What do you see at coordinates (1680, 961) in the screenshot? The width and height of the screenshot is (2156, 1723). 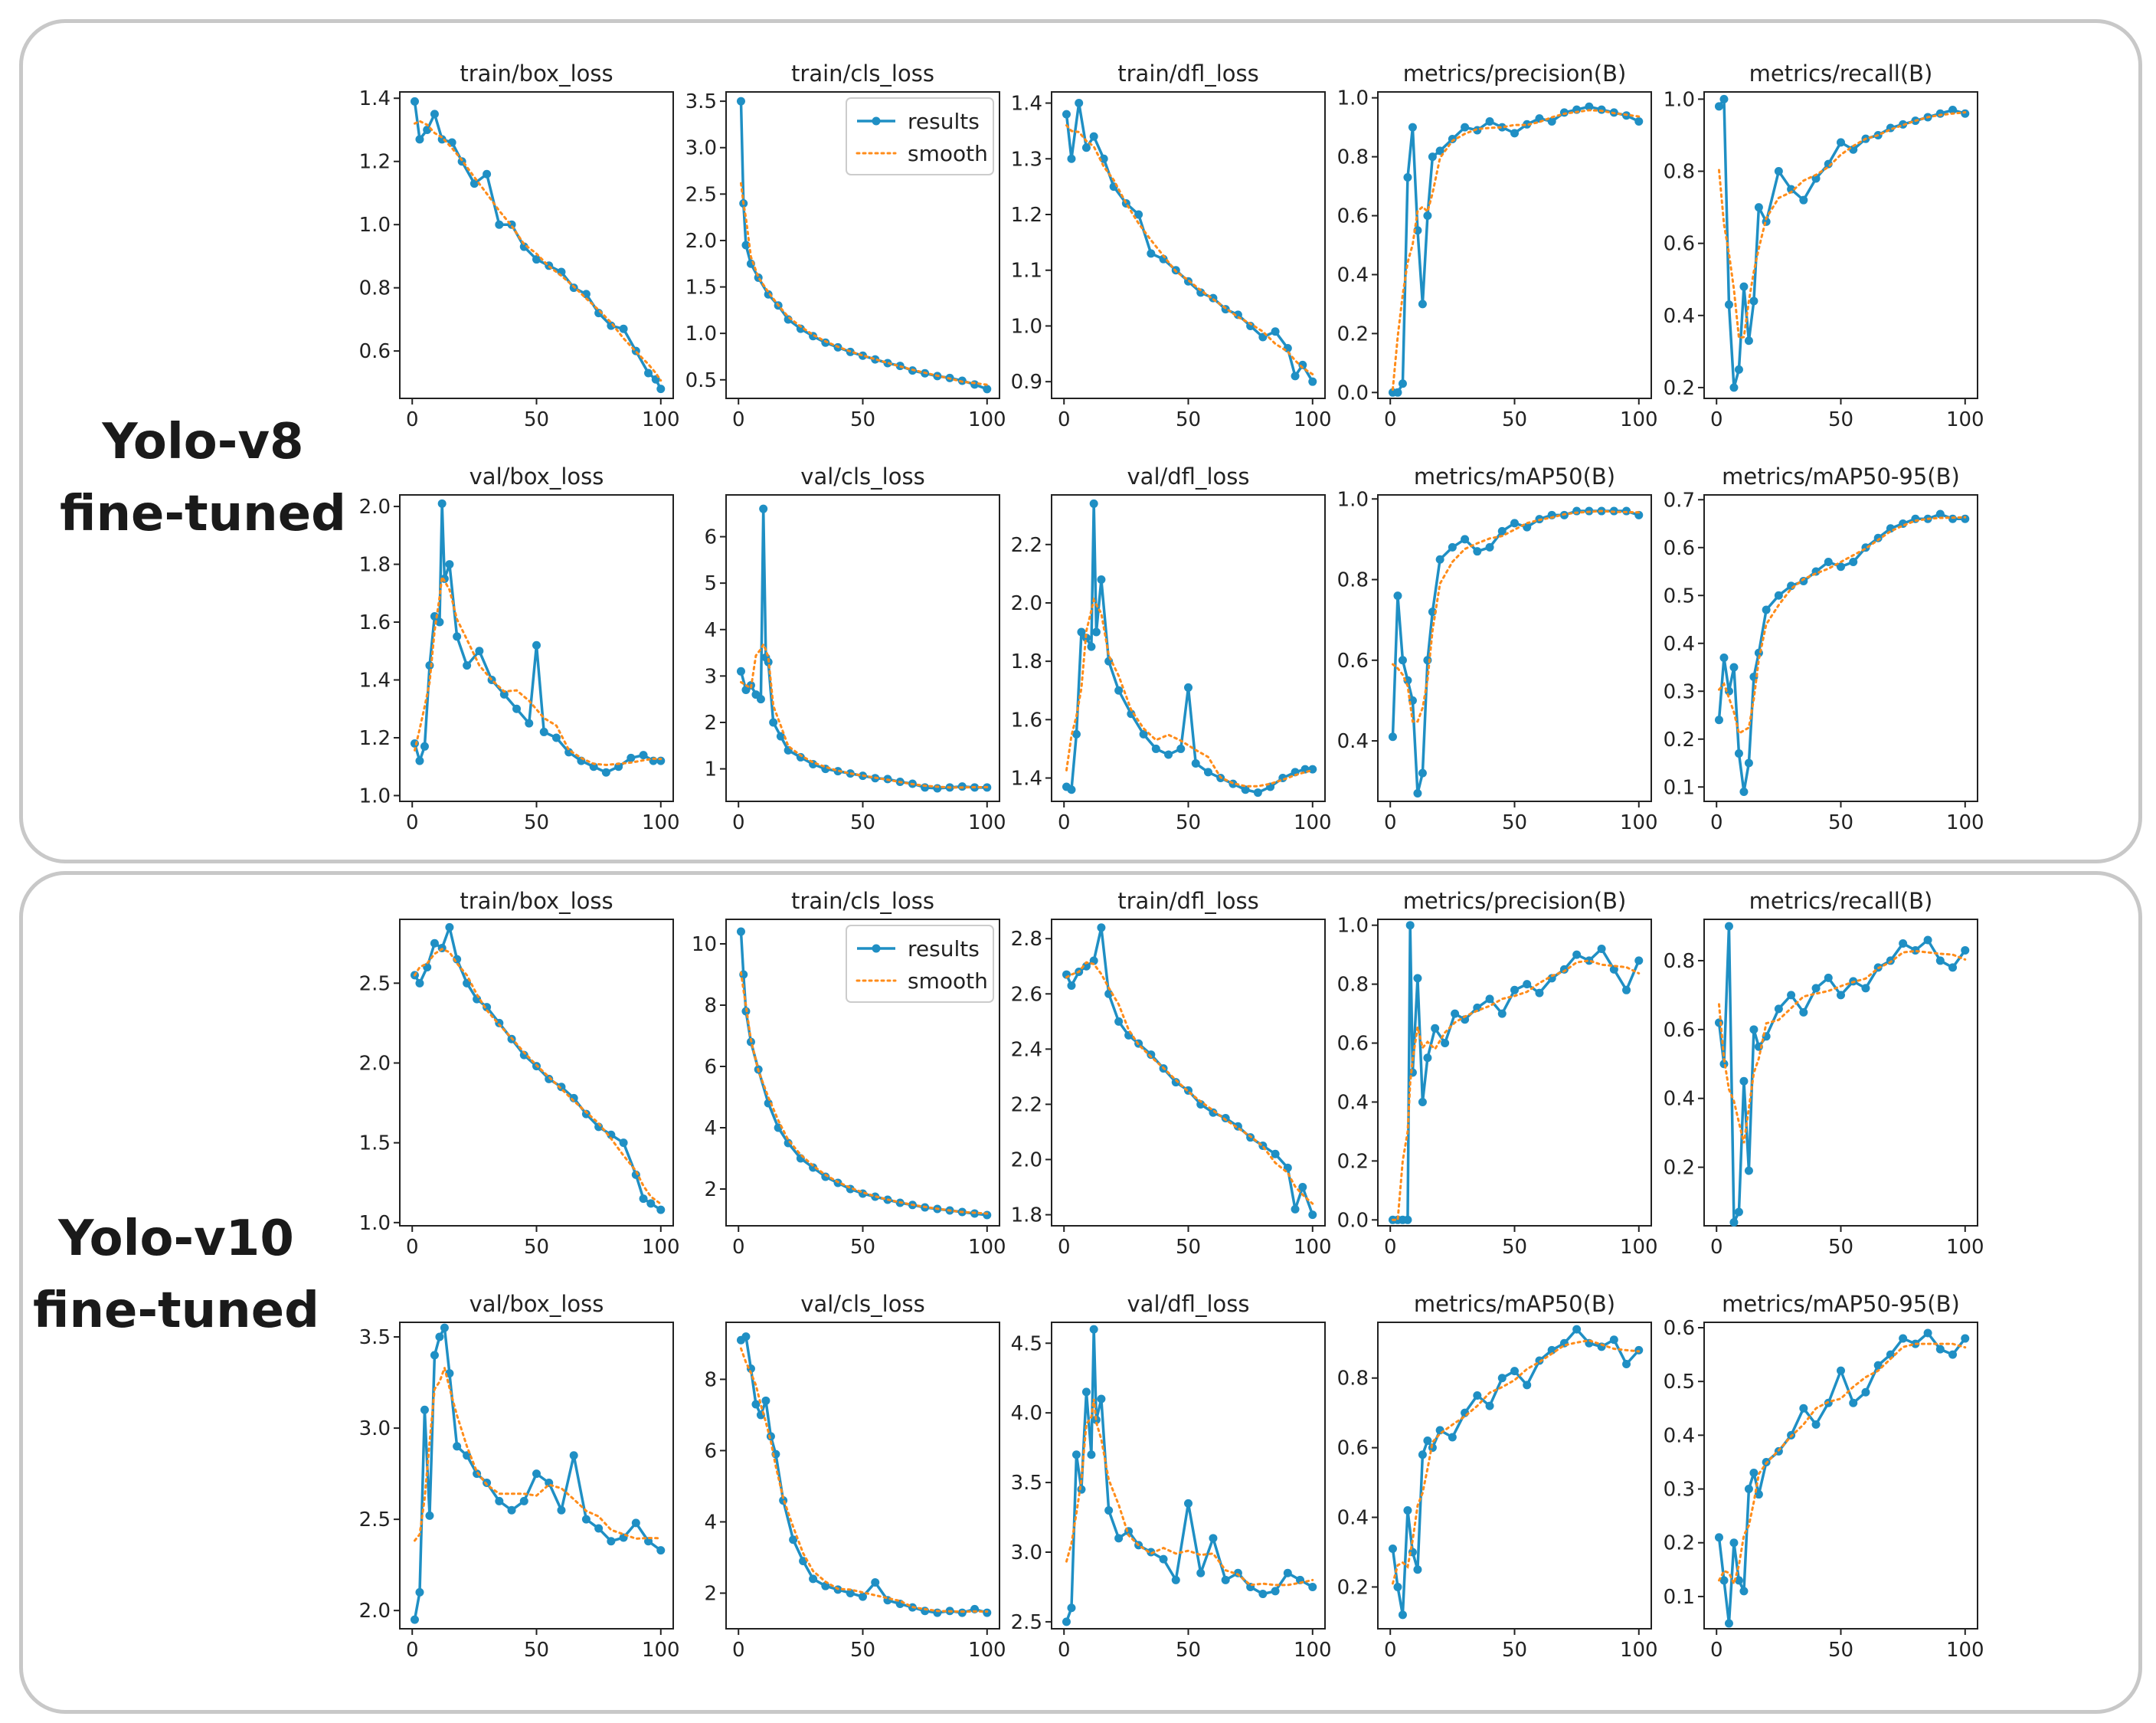 I see `y-tick-label: 0.8` at bounding box center [1680, 961].